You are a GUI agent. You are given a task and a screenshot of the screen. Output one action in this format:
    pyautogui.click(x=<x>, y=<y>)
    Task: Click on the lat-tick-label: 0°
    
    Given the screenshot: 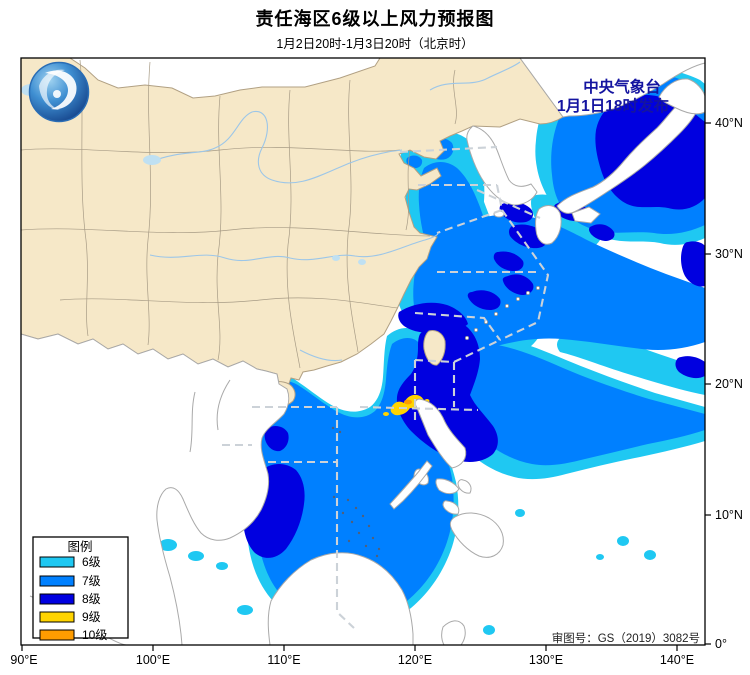 What is the action you would take?
    pyautogui.click(x=721, y=644)
    